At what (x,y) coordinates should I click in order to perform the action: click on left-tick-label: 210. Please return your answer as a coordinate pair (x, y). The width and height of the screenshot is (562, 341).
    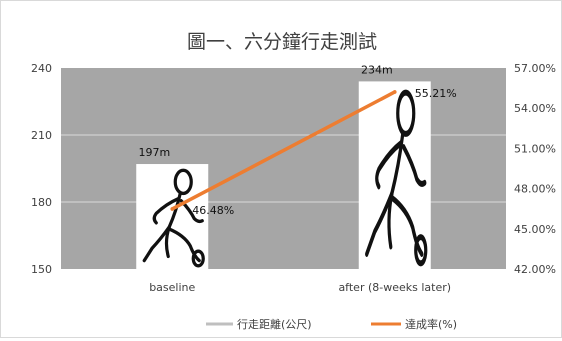
    Looking at the image, I should click on (41, 135).